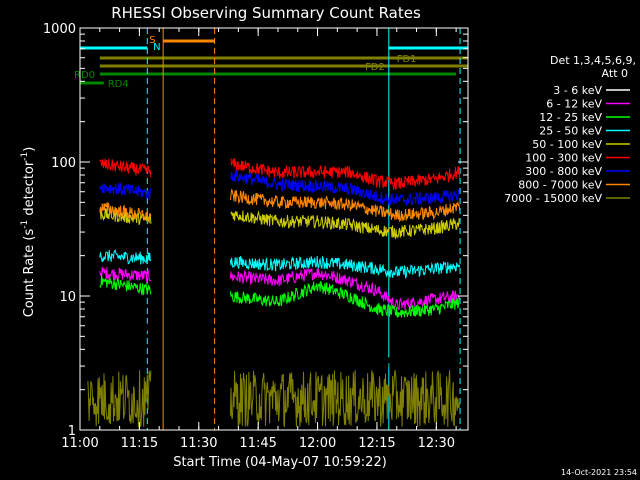 The image size is (640, 480). I want to click on y-tick-label: 100, so click(63, 163).